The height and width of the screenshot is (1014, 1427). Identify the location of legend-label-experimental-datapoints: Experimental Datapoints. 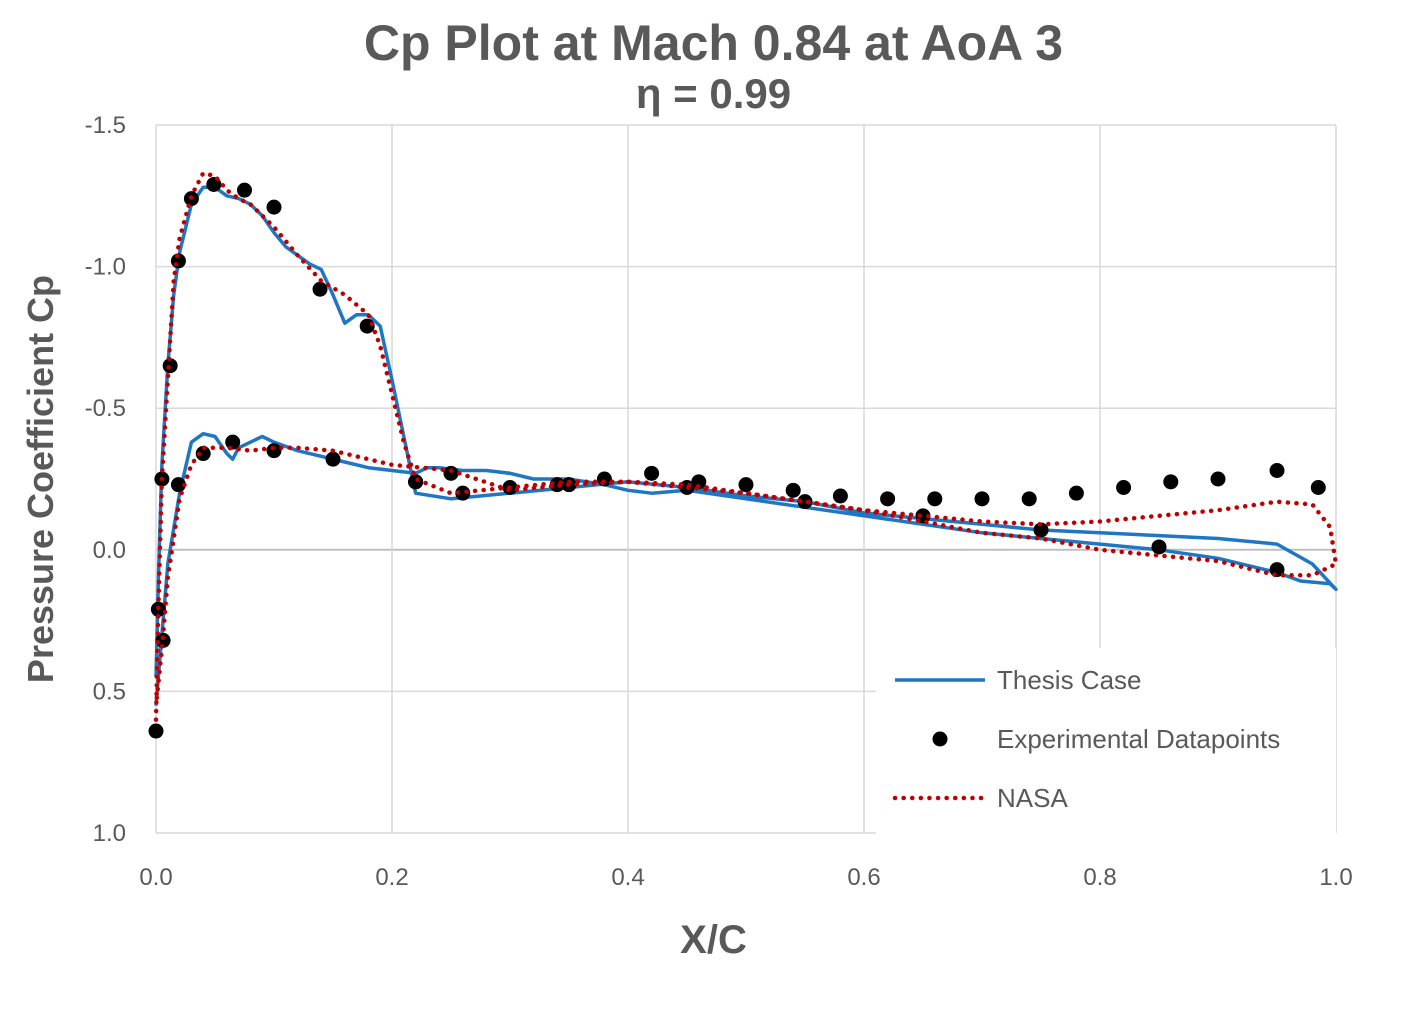
(1138, 739).